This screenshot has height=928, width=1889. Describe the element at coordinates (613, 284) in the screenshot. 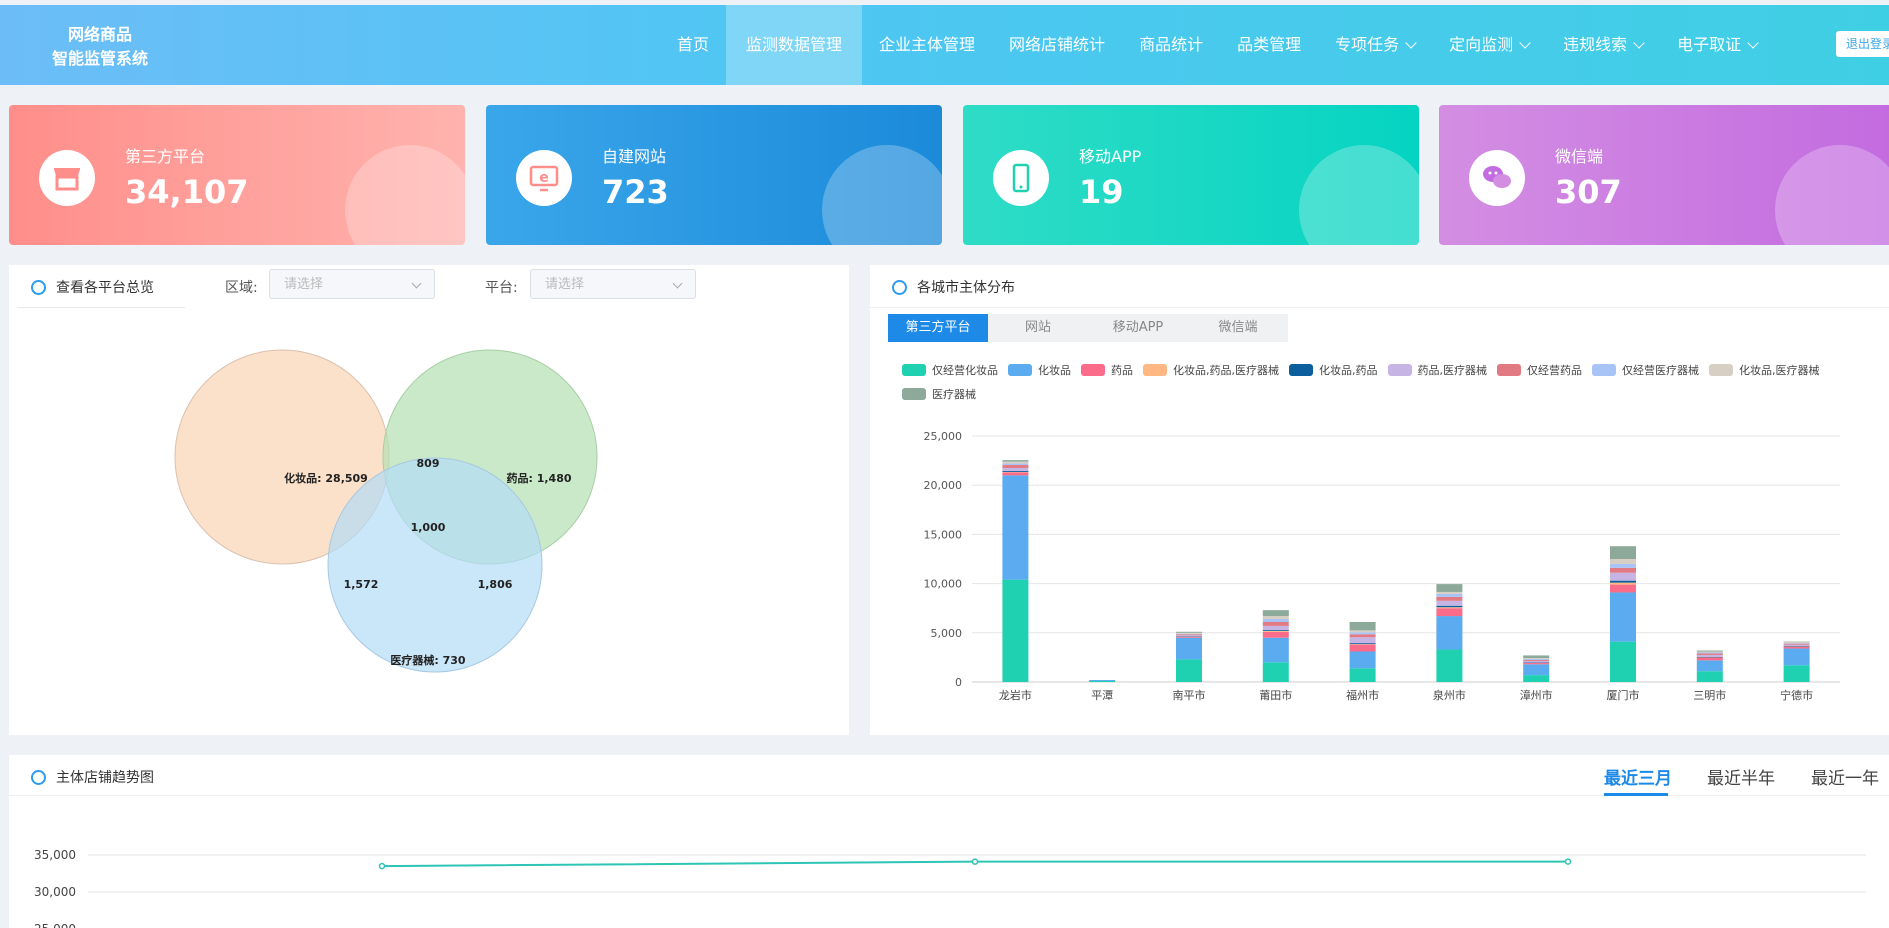

I see `platform-select: 请选择` at that location.